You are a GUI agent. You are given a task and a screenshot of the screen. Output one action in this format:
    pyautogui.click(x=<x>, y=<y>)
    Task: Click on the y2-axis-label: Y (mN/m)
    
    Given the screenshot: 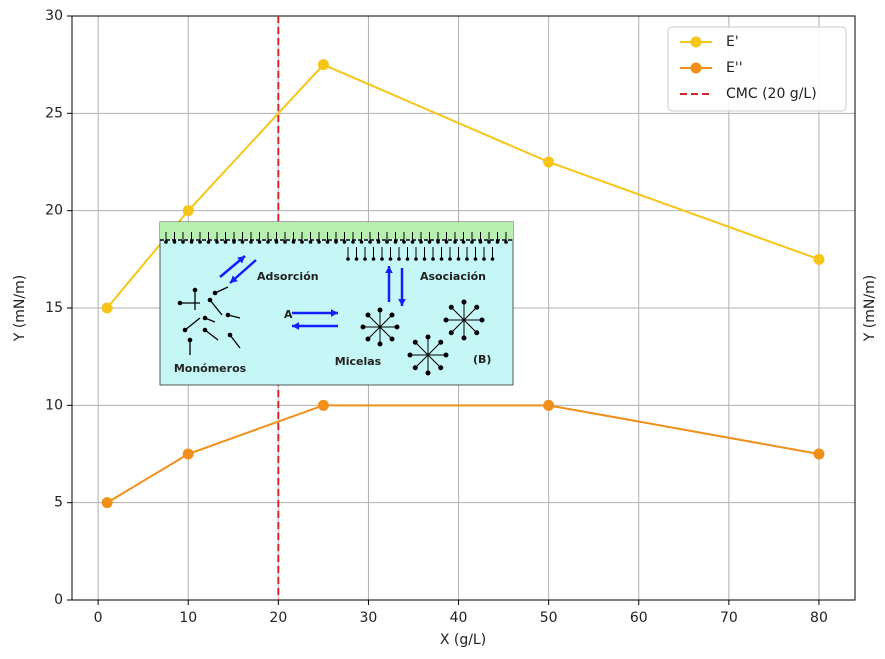 What is the action you would take?
    pyautogui.click(x=870, y=308)
    